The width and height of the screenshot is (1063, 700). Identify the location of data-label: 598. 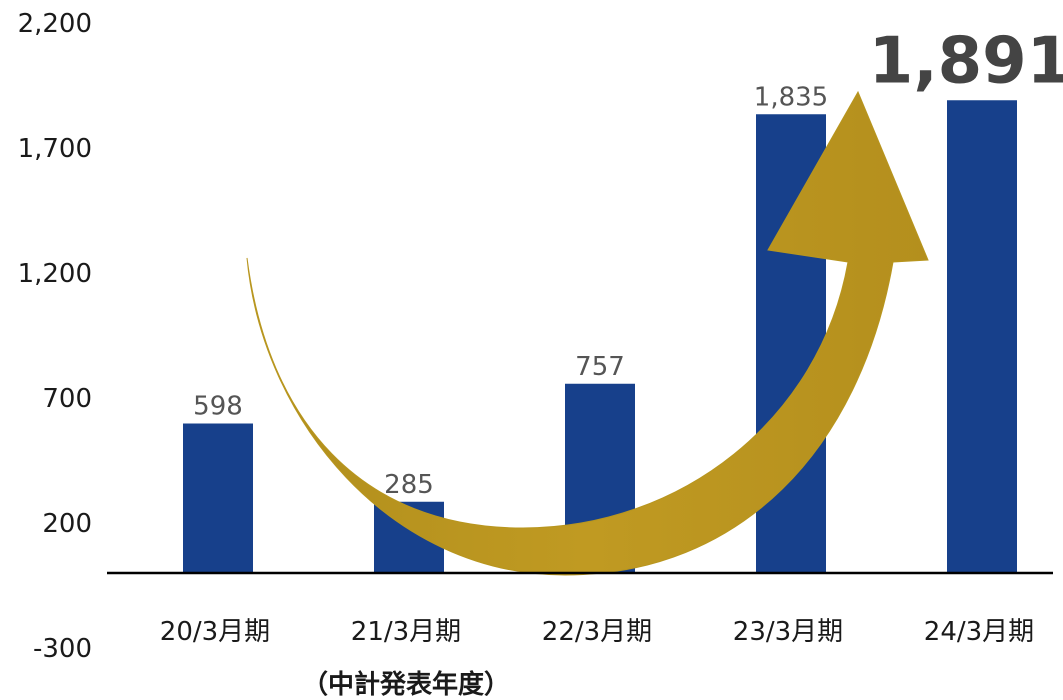
(218, 407).